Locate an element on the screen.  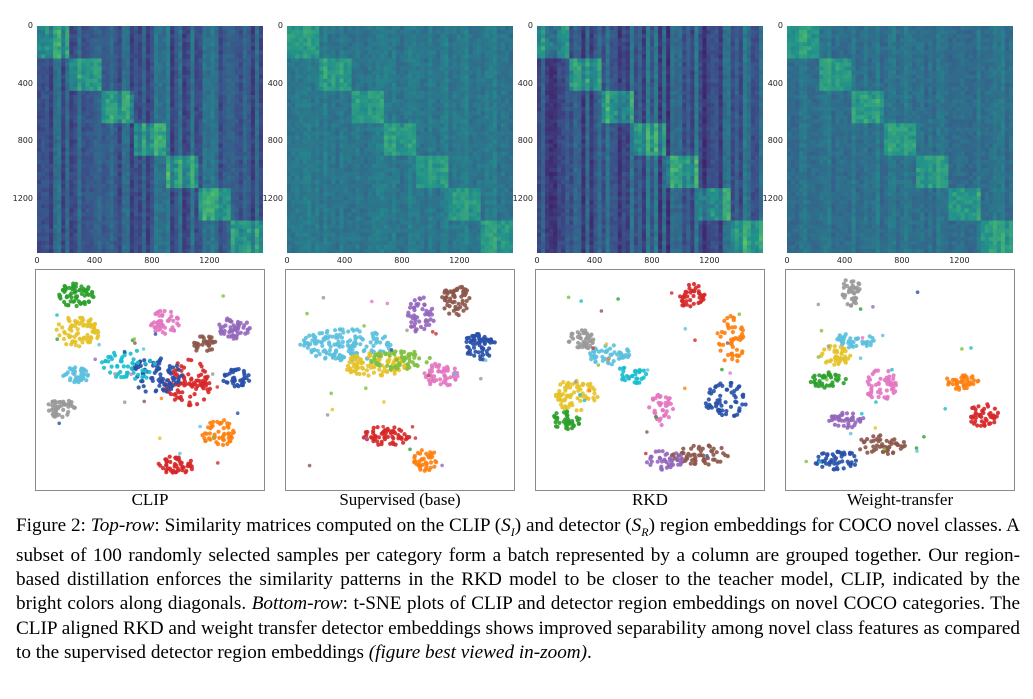
column-label-clip: CLIP is located at coordinates (150, 499).